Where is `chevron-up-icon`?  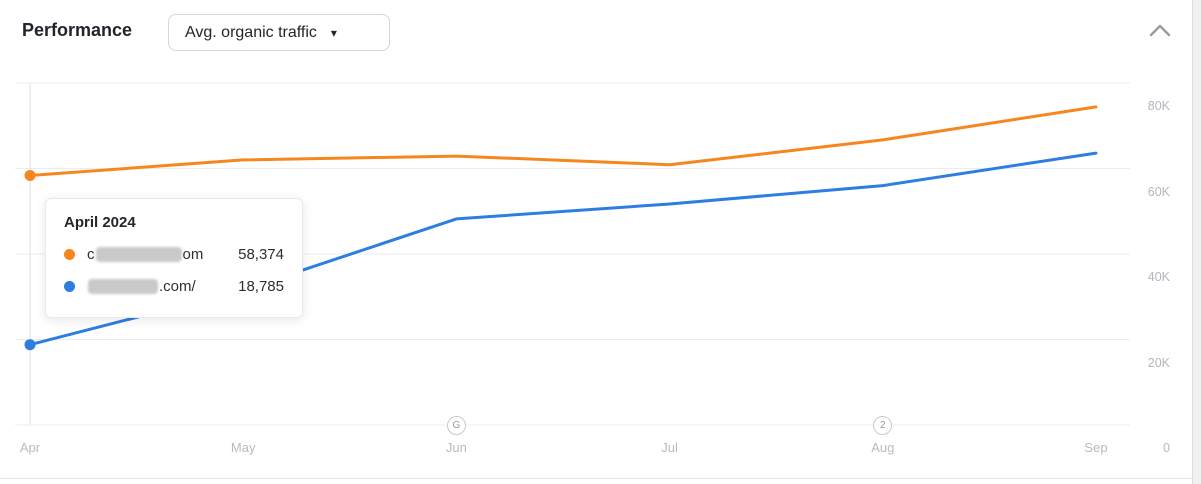 chevron-up-icon is located at coordinates (1160, 30).